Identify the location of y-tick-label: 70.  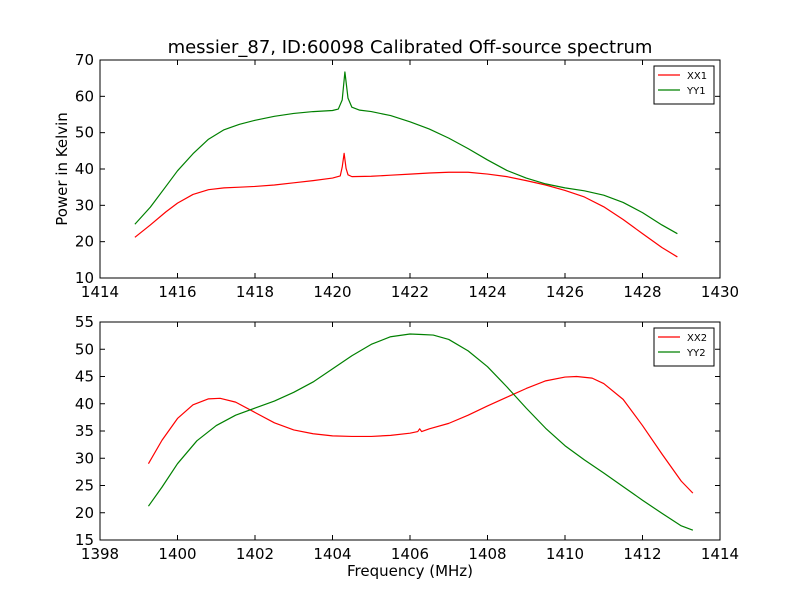
(84, 60).